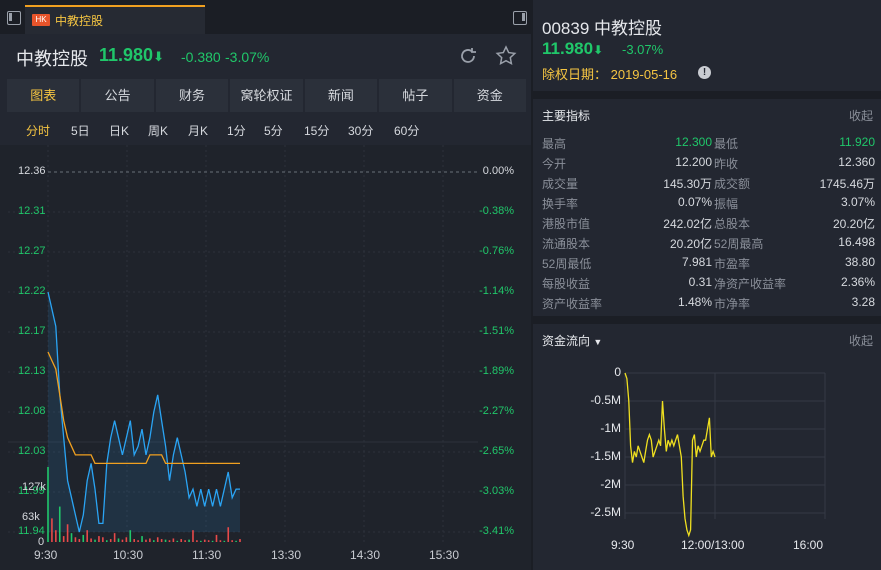  Describe the element at coordinates (14, 18) in the screenshot. I see `sidebar-toggle-icon` at that location.